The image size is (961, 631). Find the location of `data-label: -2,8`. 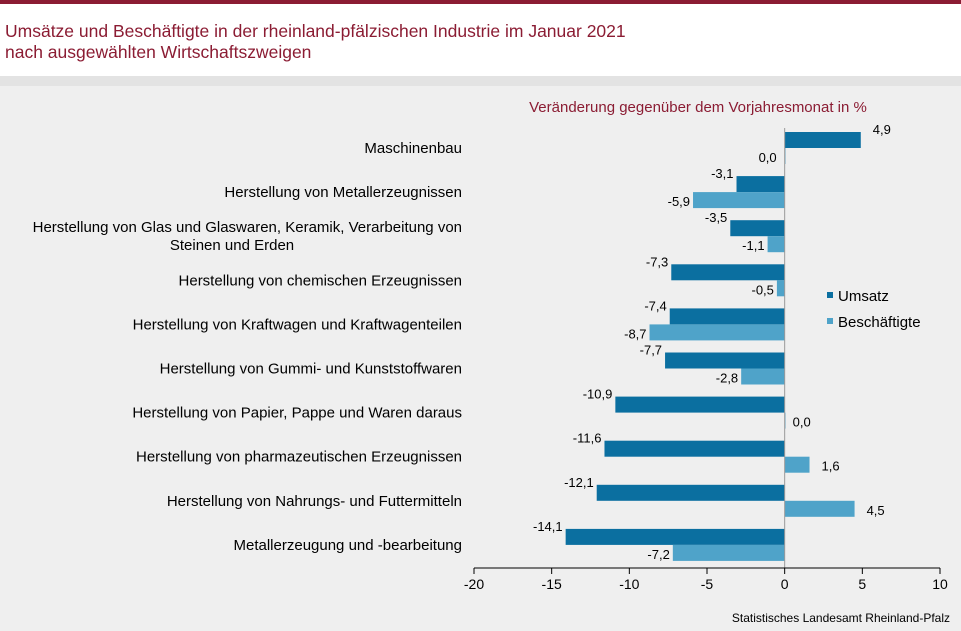

data-label: -2,8 is located at coordinates (727, 378).